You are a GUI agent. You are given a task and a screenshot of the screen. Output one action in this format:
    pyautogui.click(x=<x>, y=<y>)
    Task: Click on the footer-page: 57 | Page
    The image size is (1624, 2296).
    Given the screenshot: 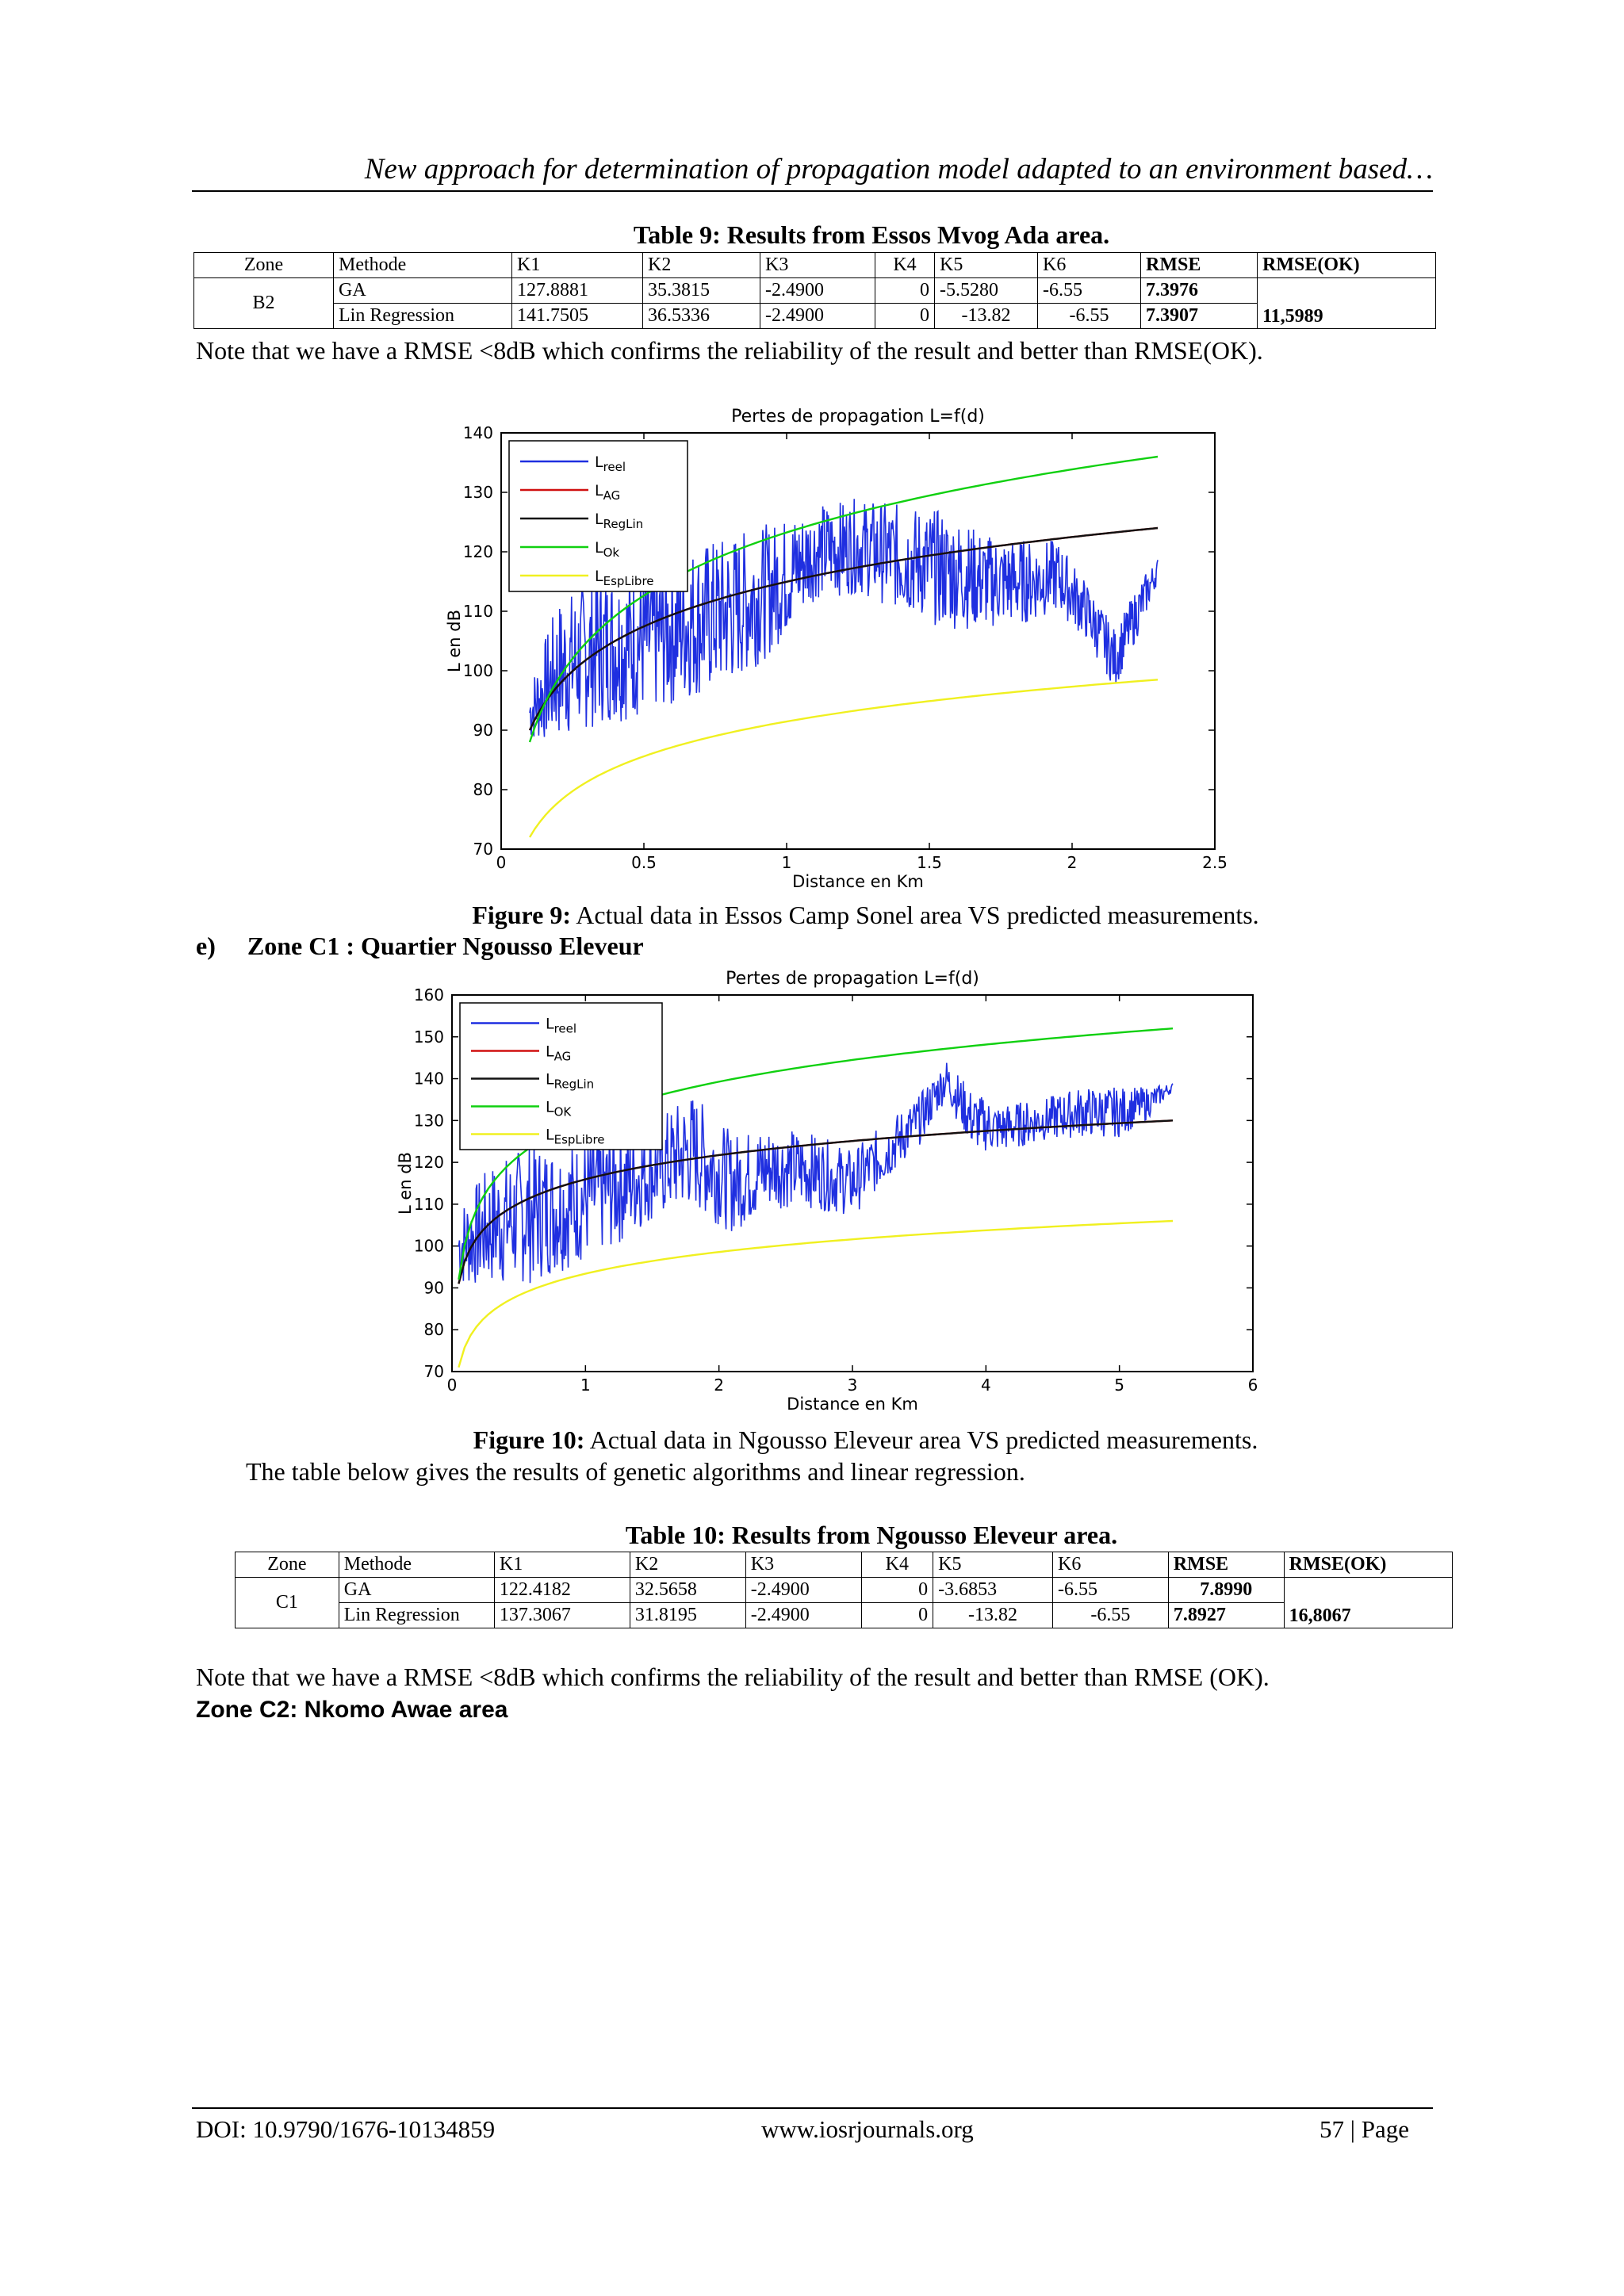 What is the action you would take?
    pyautogui.click(x=1364, y=2129)
    